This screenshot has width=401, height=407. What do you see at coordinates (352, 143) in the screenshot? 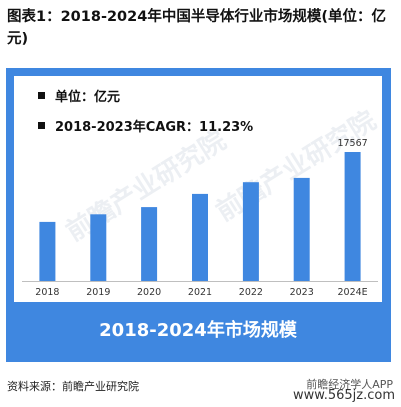
I see `data-label: 17567` at bounding box center [352, 143].